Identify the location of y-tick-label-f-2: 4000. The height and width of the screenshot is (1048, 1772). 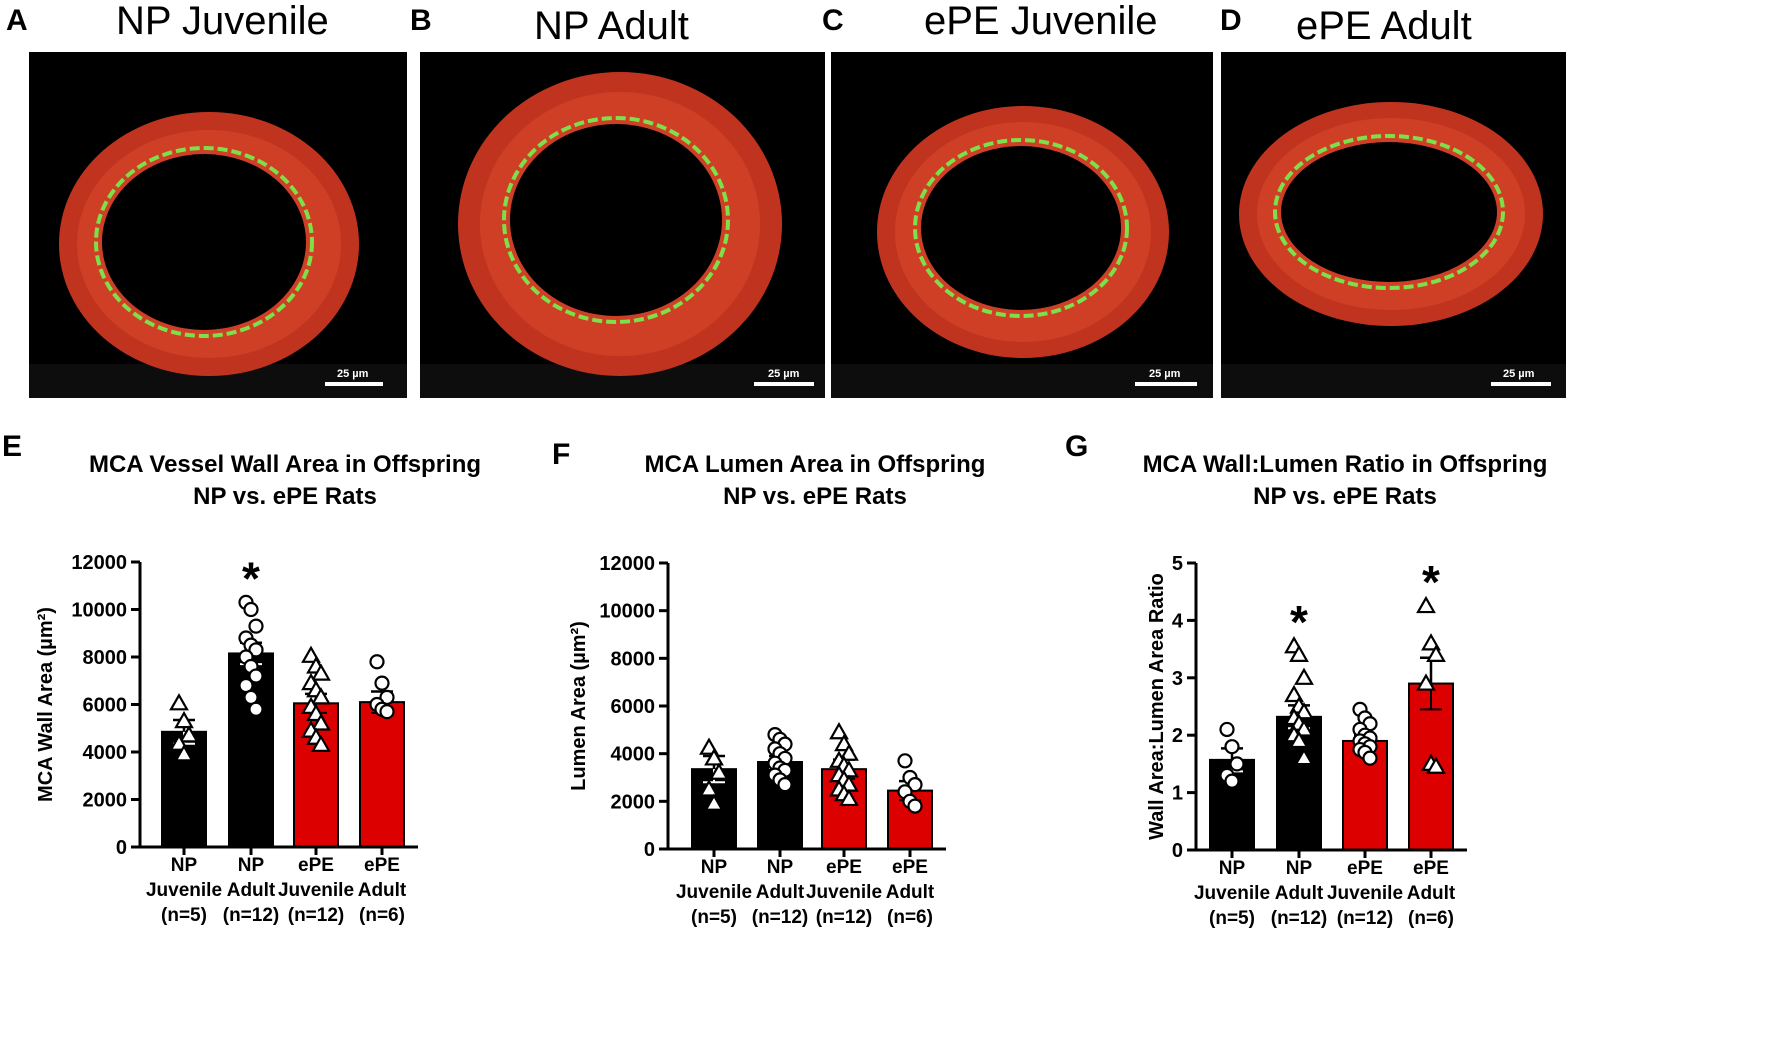
(633, 755).